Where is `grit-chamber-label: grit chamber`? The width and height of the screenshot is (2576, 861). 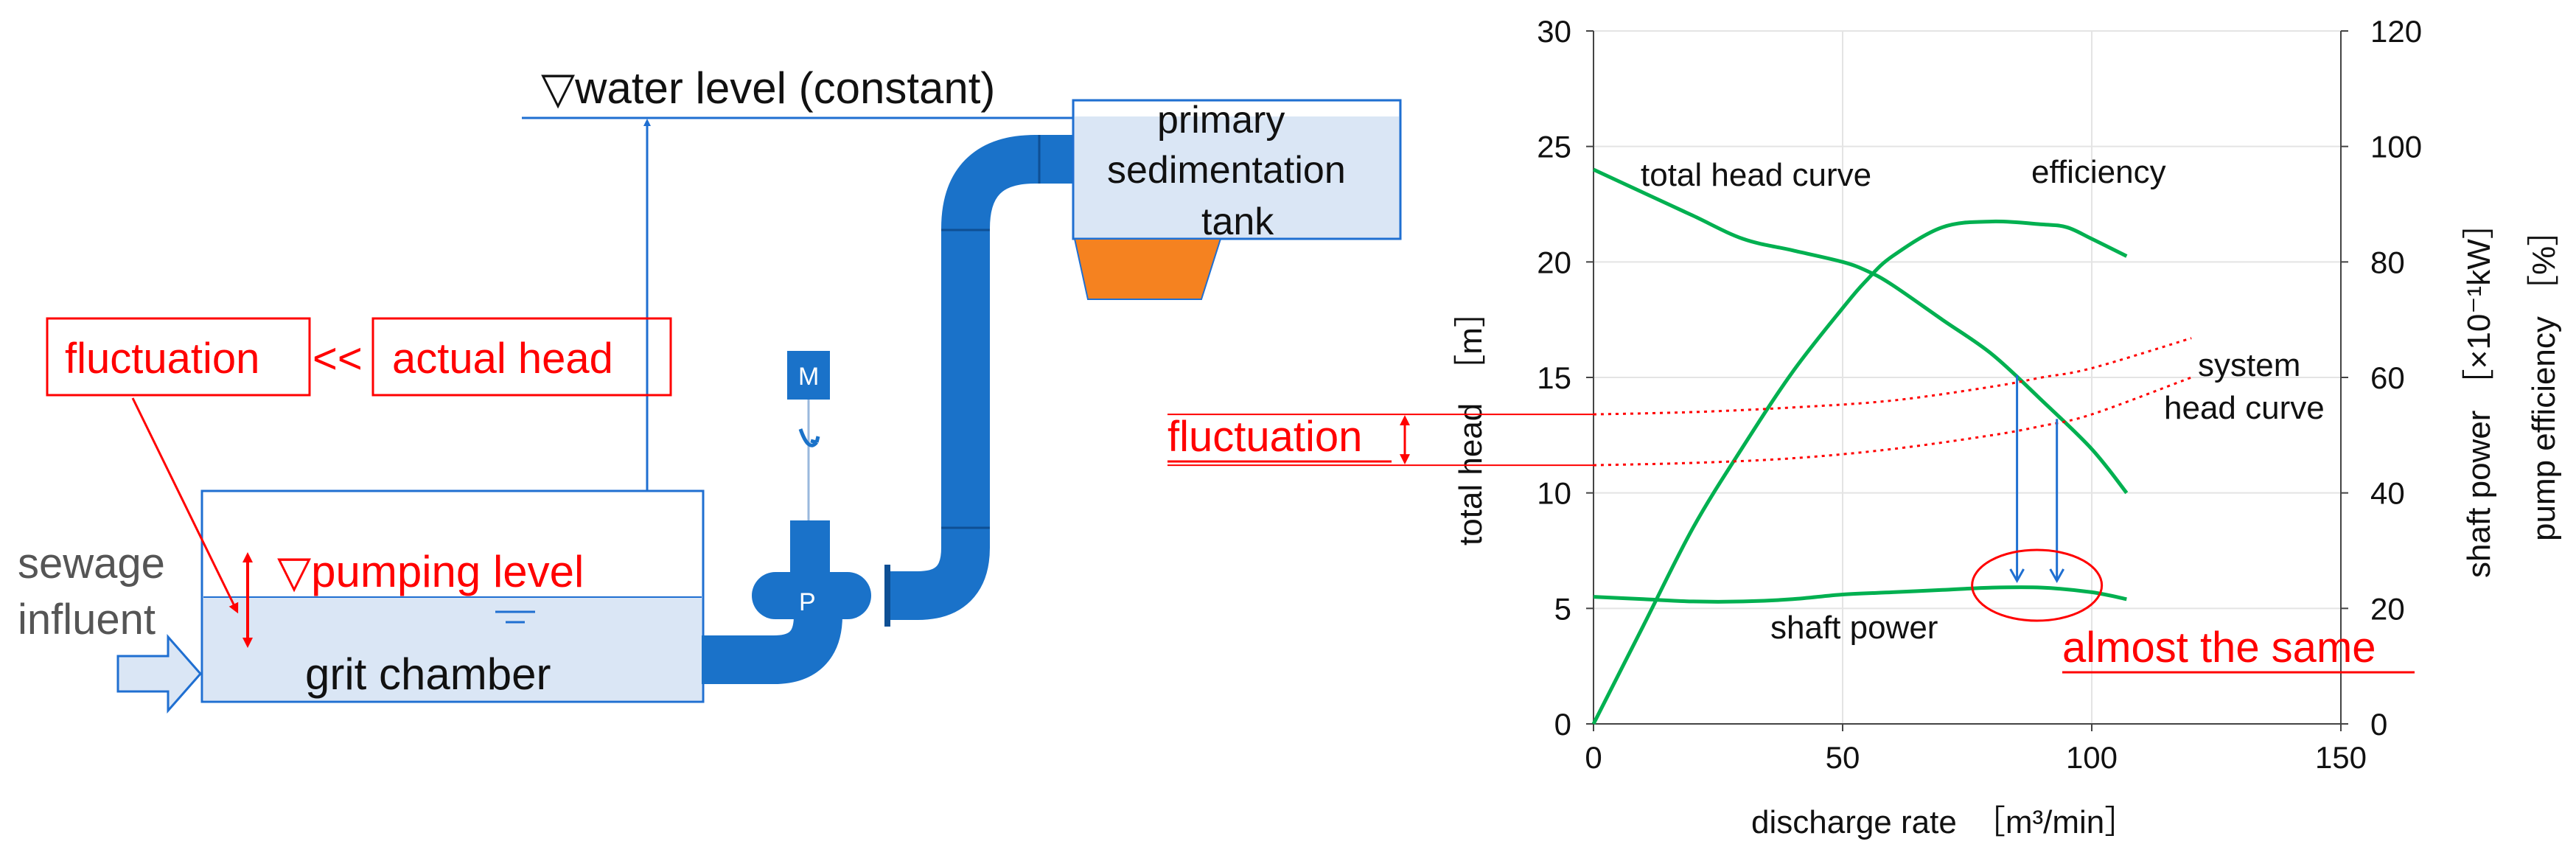 grit-chamber-label: grit chamber is located at coordinates (428, 674).